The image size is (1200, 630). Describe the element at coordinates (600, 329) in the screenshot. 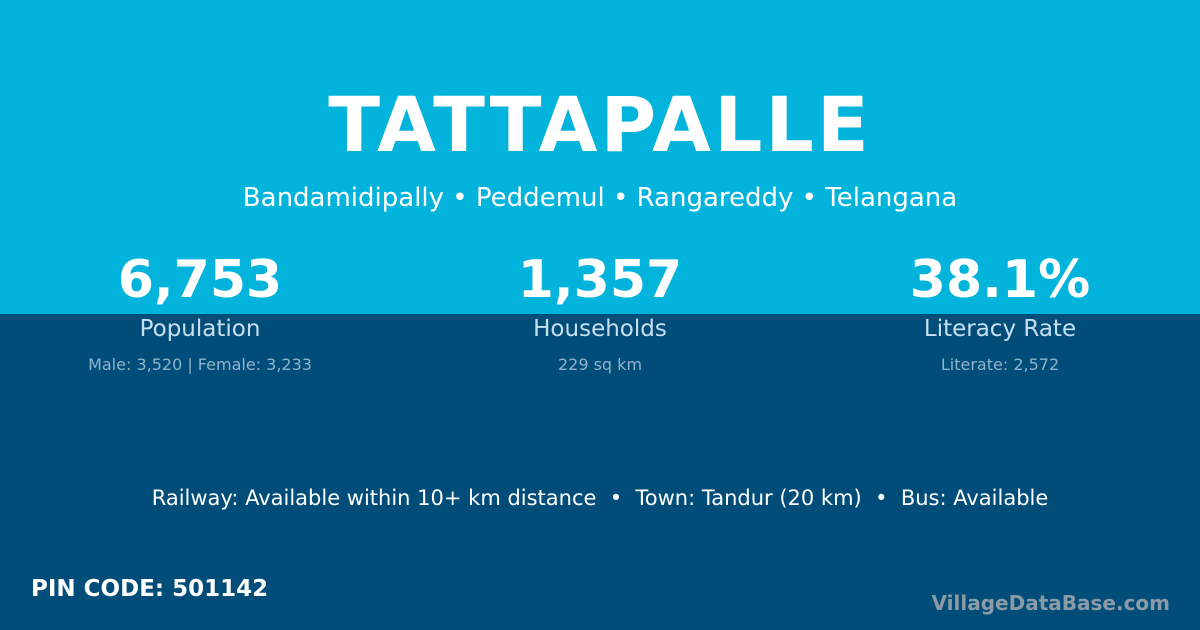

I see `stat-label: Households` at that location.